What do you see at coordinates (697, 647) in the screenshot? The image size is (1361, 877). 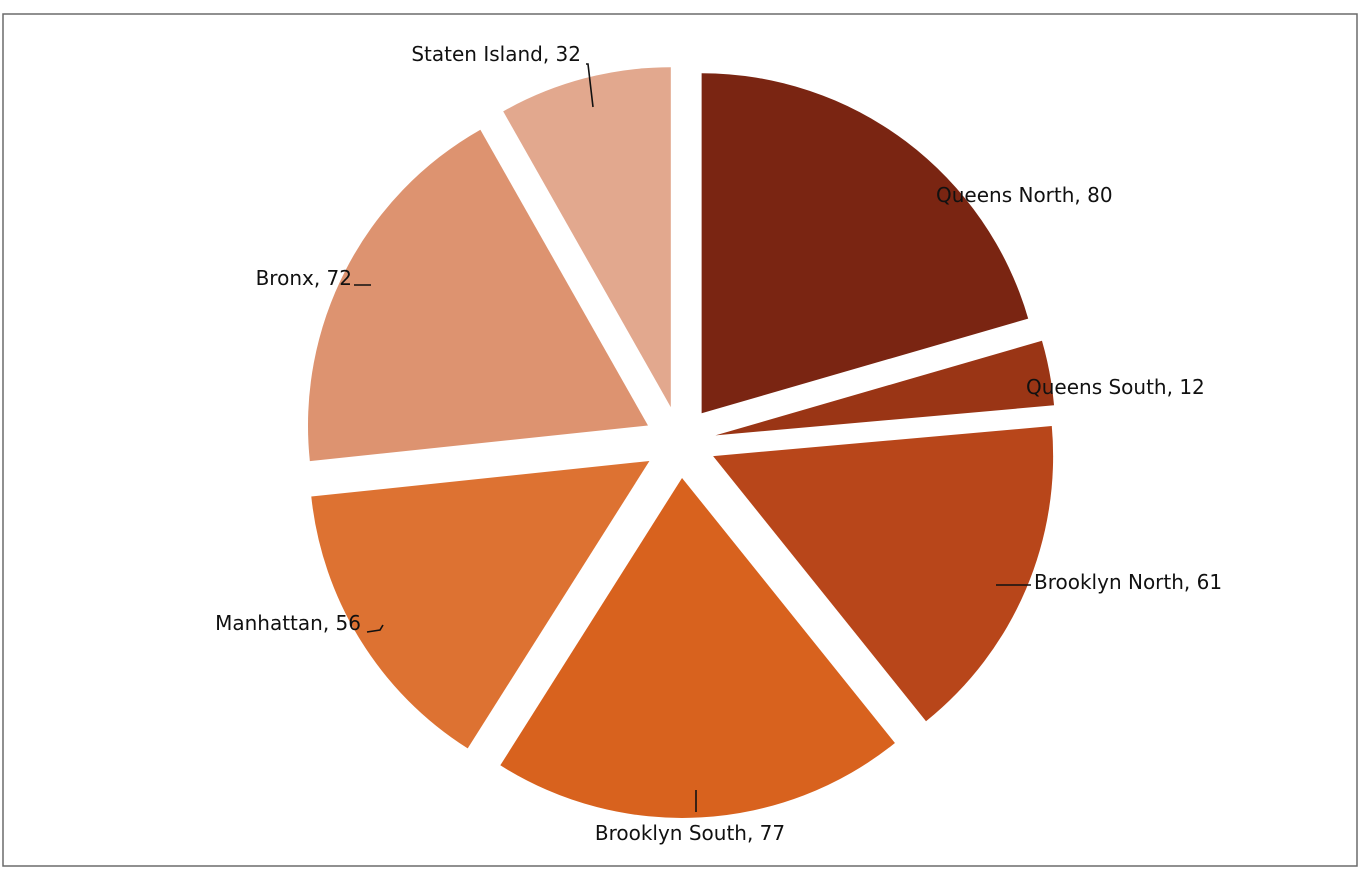 I see `pie-slice-brooklyn-south` at bounding box center [697, 647].